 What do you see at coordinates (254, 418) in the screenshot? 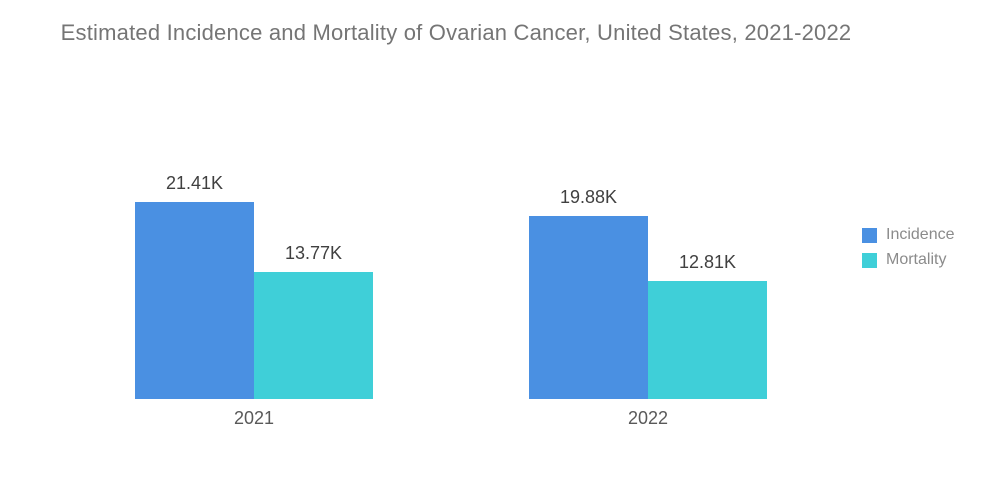
I see `category-label-2021: 2021` at bounding box center [254, 418].